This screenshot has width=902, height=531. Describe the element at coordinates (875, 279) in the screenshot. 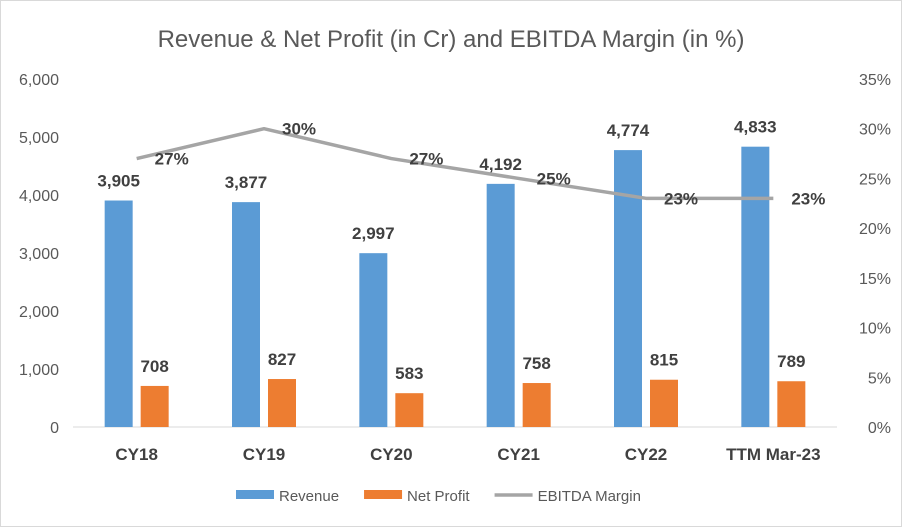

I see `right-tick-label: 15%` at that location.